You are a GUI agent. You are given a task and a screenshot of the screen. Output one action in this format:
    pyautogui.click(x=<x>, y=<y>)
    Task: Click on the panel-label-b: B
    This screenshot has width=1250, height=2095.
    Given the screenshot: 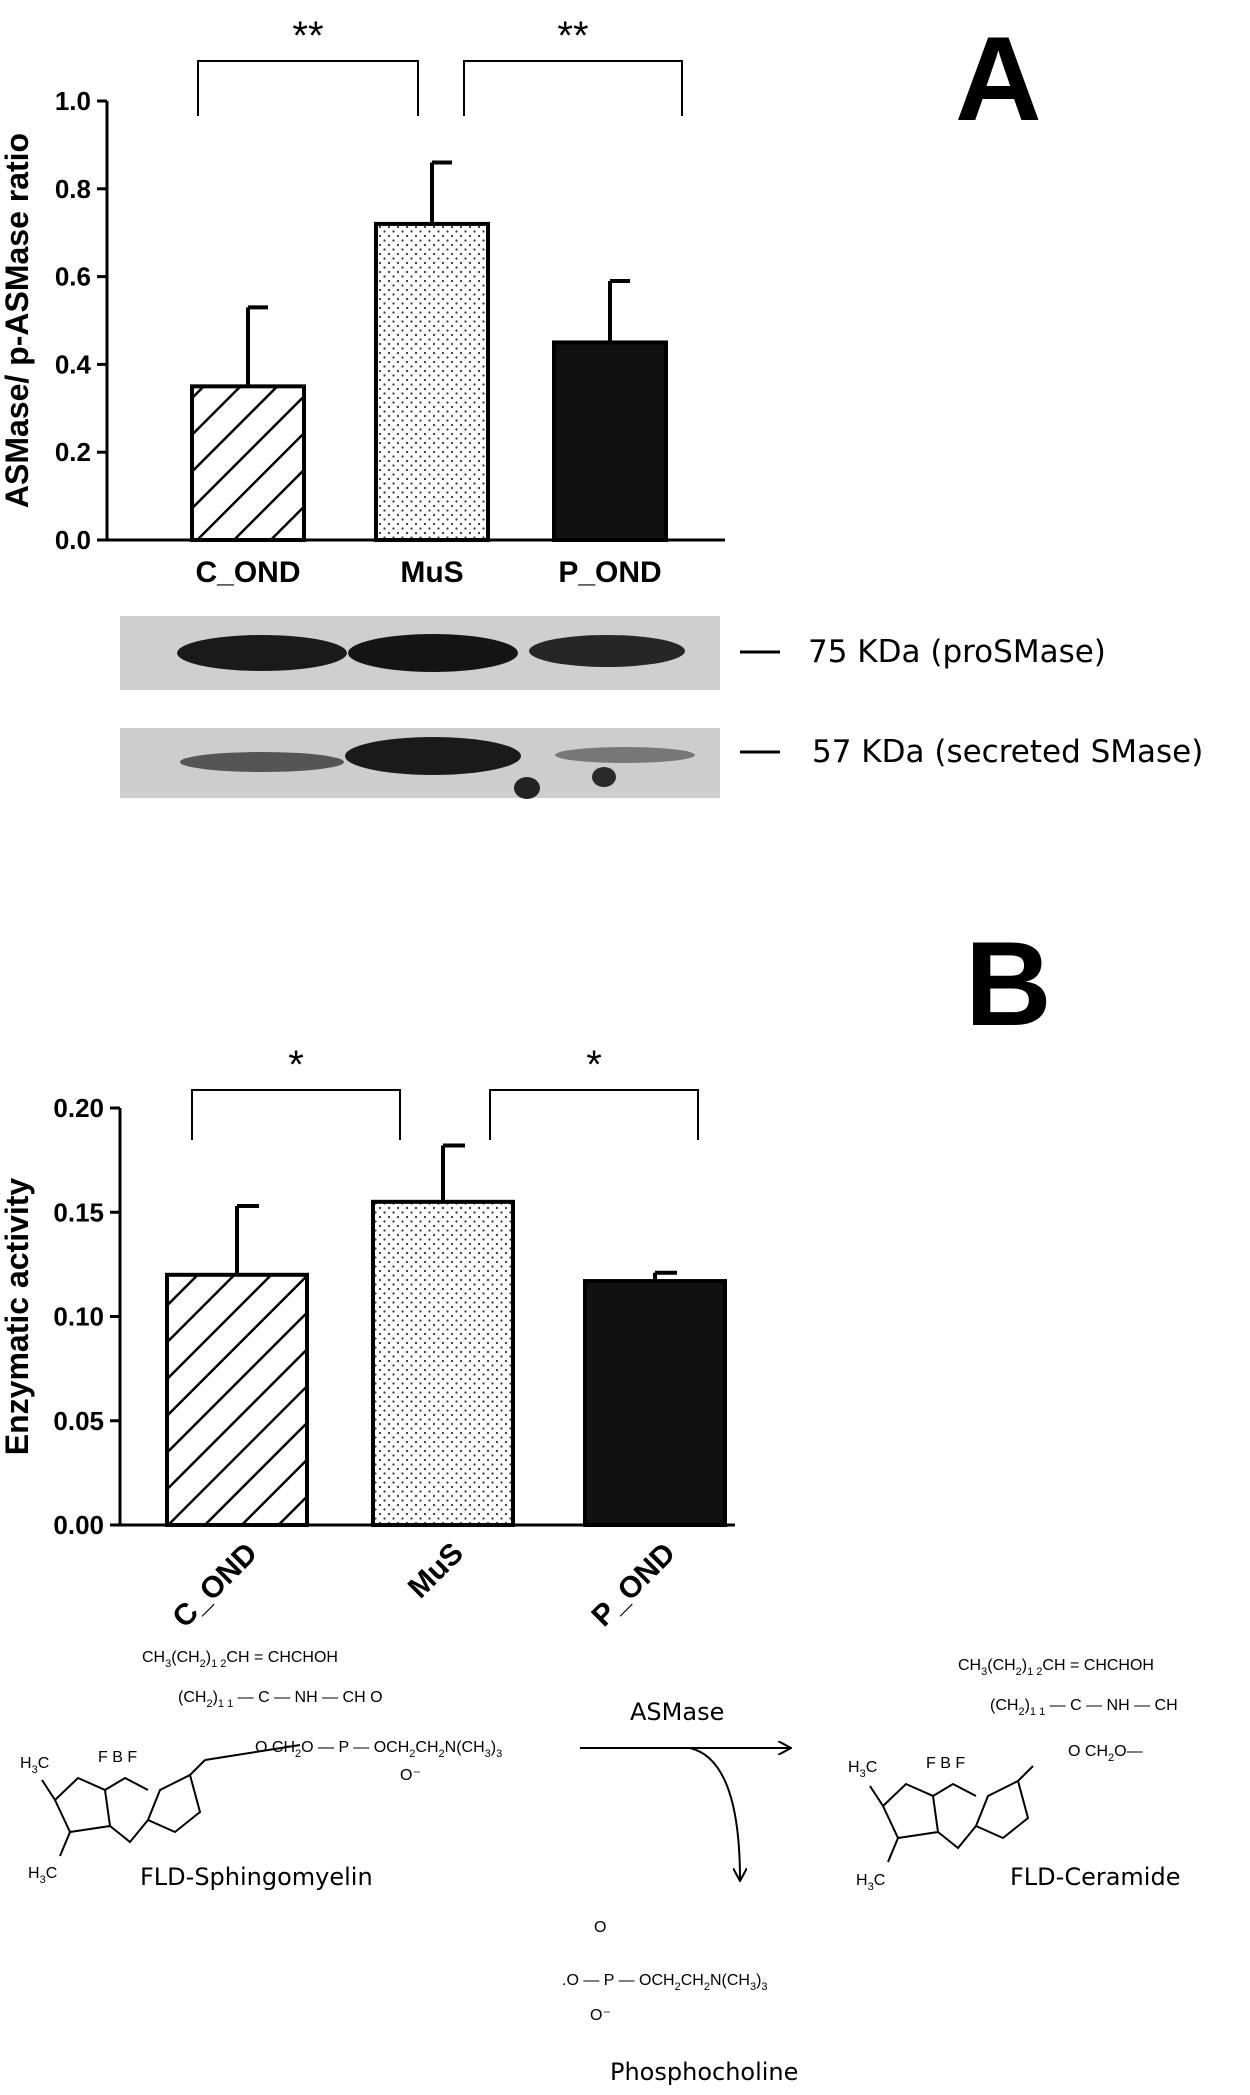 What is the action you would take?
    pyautogui.click(x=1008, y=984)
    